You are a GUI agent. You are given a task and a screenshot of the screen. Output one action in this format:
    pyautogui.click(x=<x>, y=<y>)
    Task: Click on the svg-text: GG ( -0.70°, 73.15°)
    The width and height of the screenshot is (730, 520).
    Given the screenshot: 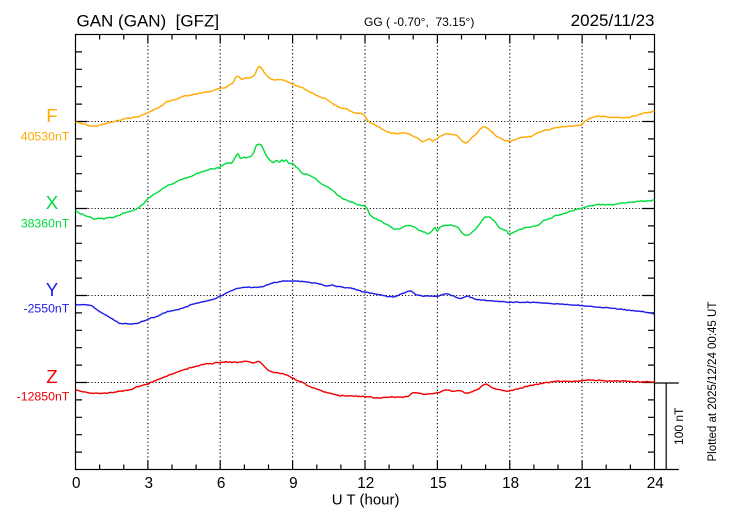 What is the action you would take?
    pyautogui.click(x=419, y=22)
    